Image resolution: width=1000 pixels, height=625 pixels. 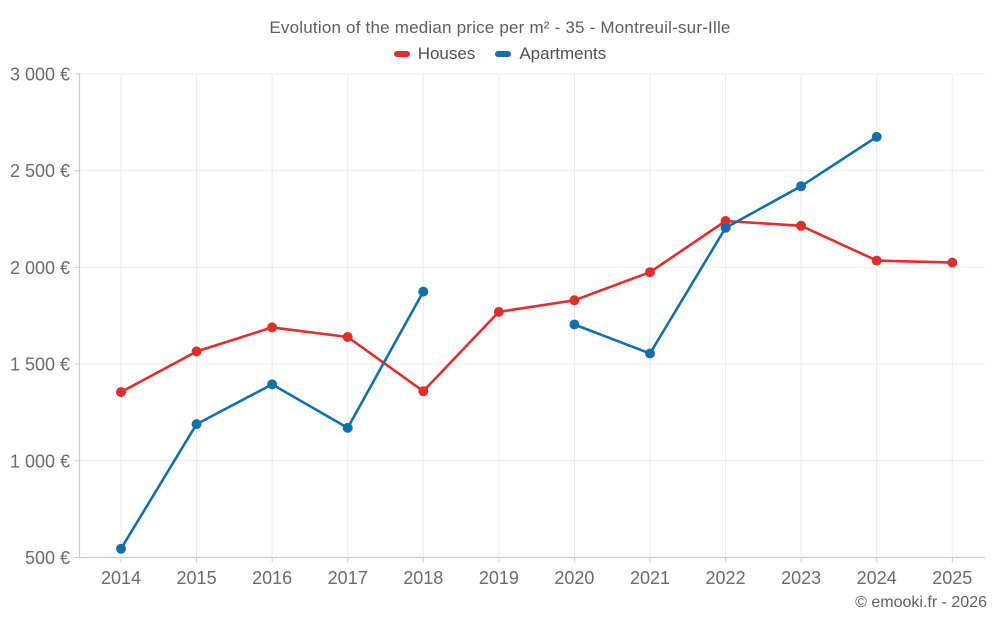 I want to click on houses-point-2016, so click(x=272, y=327).